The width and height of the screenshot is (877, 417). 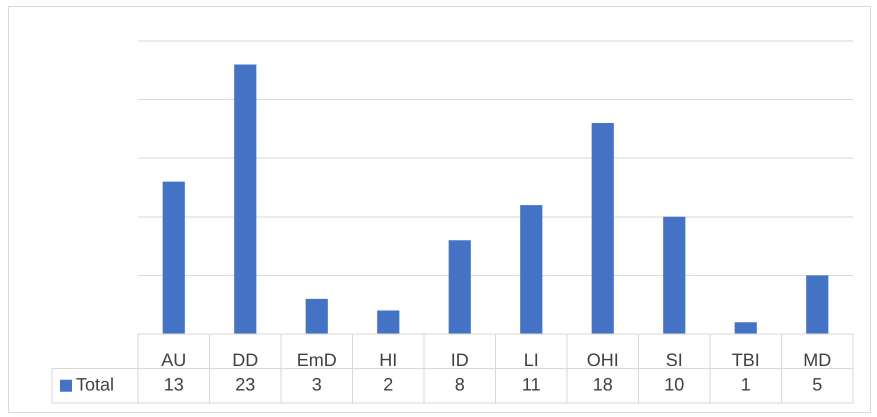 What do you see at coordinates (602, 384) in the screenshot?
I see `data-label: 18` at bounding box center [602, 384].